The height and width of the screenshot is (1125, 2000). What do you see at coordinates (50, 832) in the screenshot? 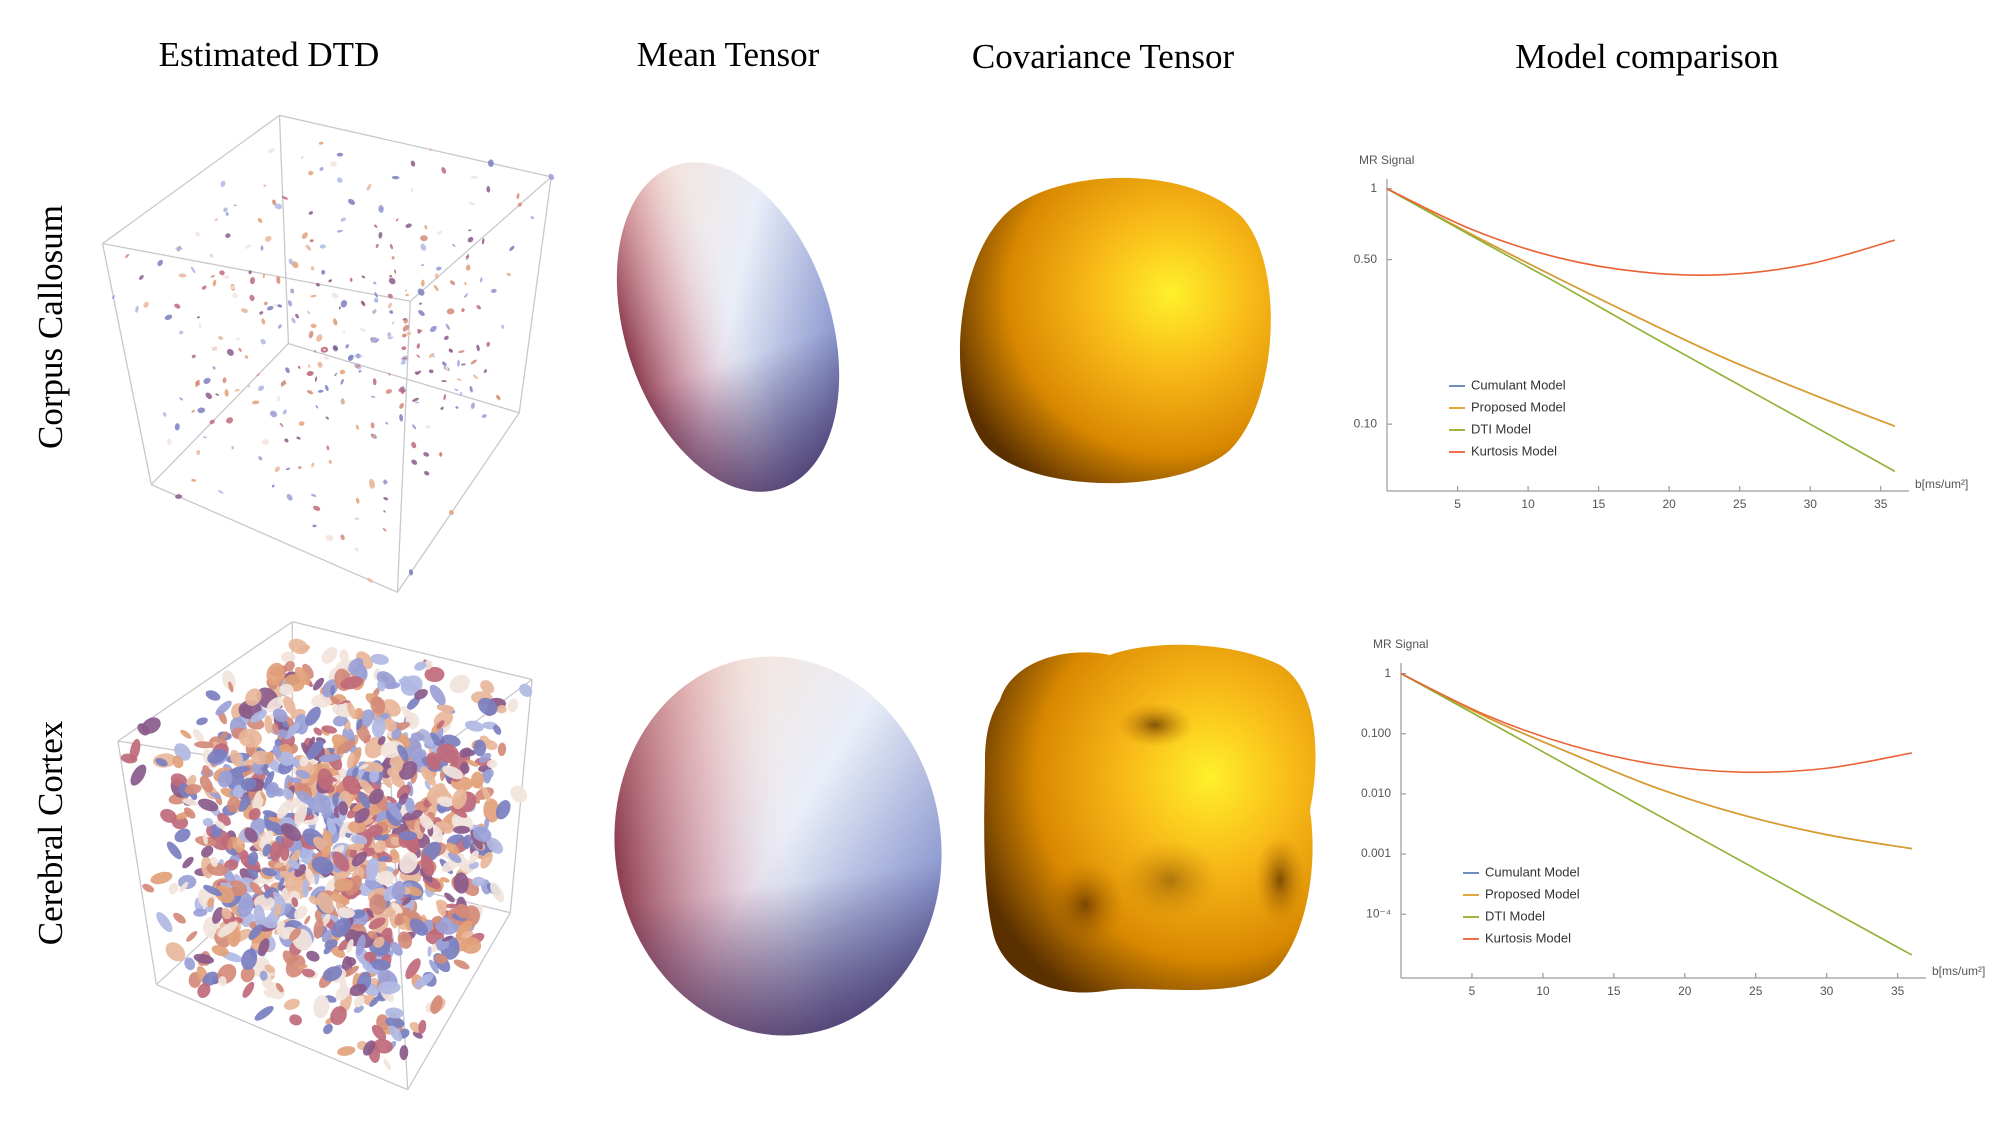
I see `row-label: Cerebral Cortex` at bounding box center [50, 832].